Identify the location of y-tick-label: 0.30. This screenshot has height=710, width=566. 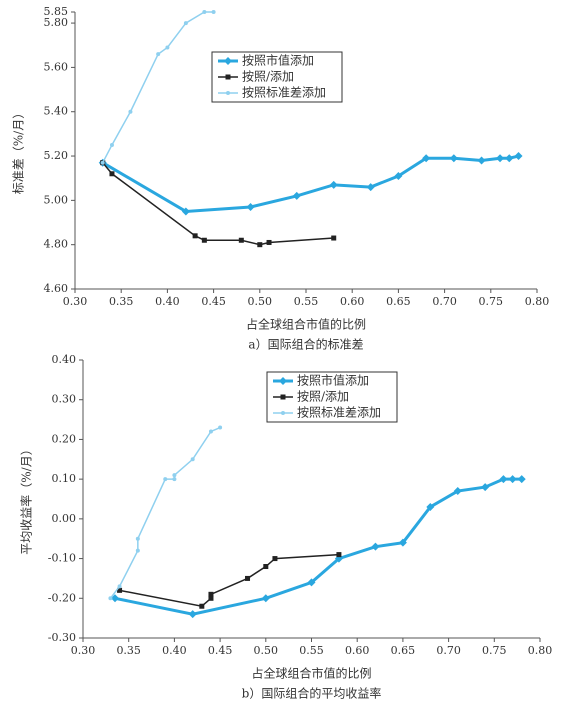
(64, 399).